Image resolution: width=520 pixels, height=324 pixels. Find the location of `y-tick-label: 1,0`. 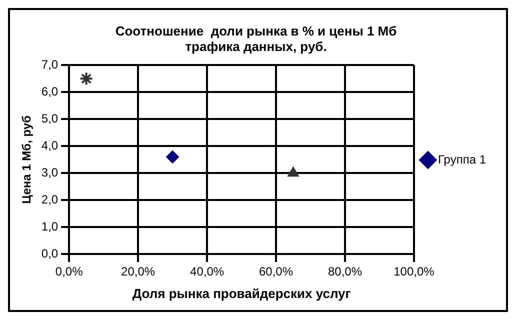

y-tick-label: 1,0 is located at coordinates (49, 226).